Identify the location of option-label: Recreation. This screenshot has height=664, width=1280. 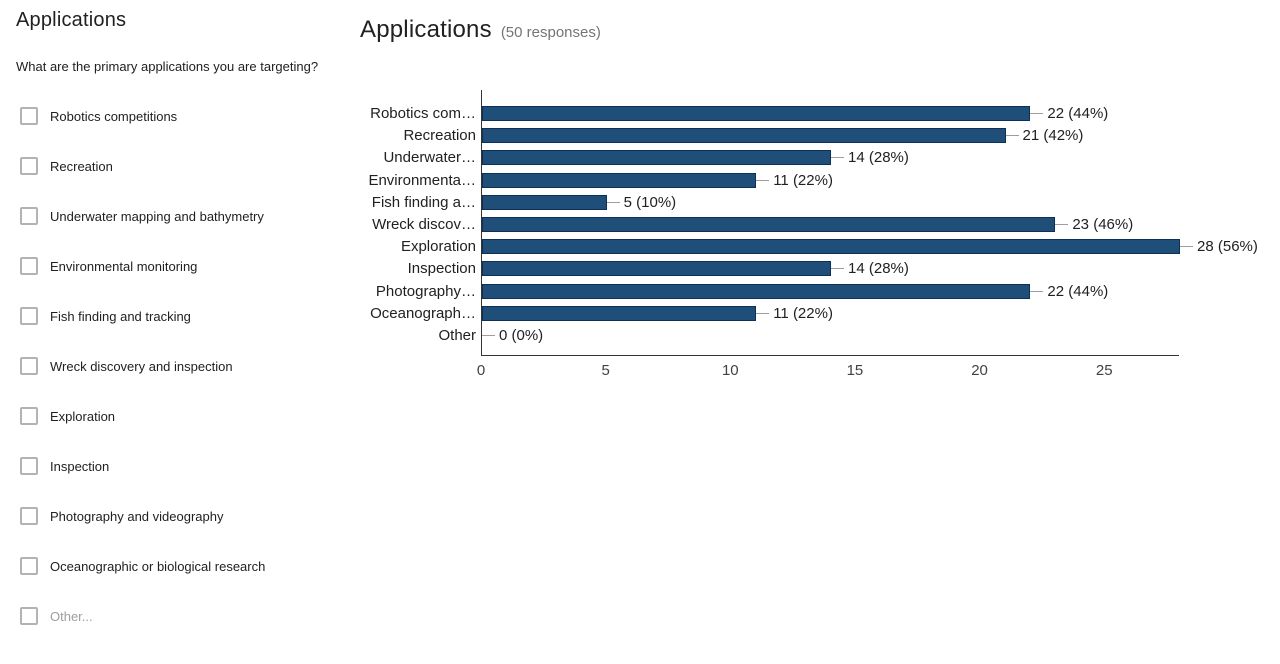
(81, 166).